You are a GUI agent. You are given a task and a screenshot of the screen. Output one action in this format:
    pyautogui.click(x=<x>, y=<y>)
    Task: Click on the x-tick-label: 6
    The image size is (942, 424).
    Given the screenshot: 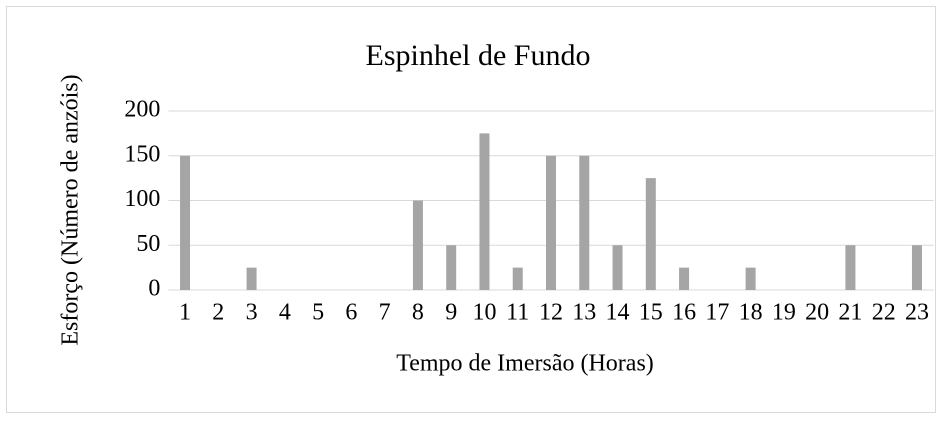 What is the action you would take?
    pyautogui.click(x=351, y=313)
    